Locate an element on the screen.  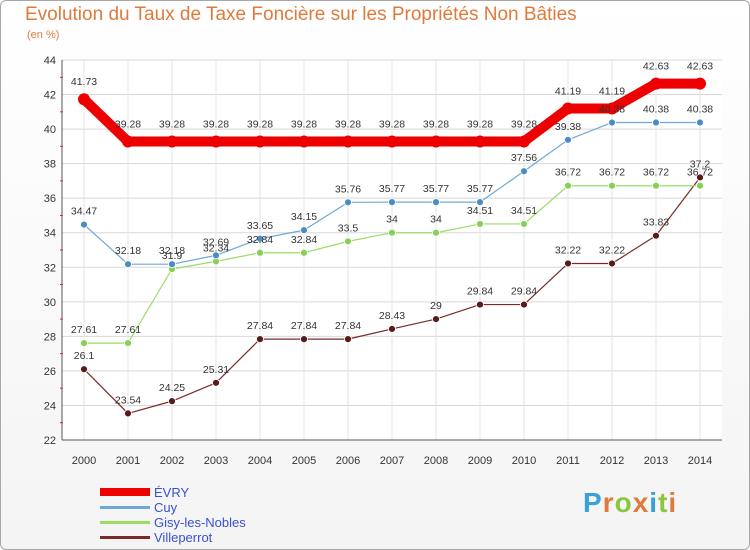
data-label-villeperrot: 32.22 is located at coordinates (612, 250).